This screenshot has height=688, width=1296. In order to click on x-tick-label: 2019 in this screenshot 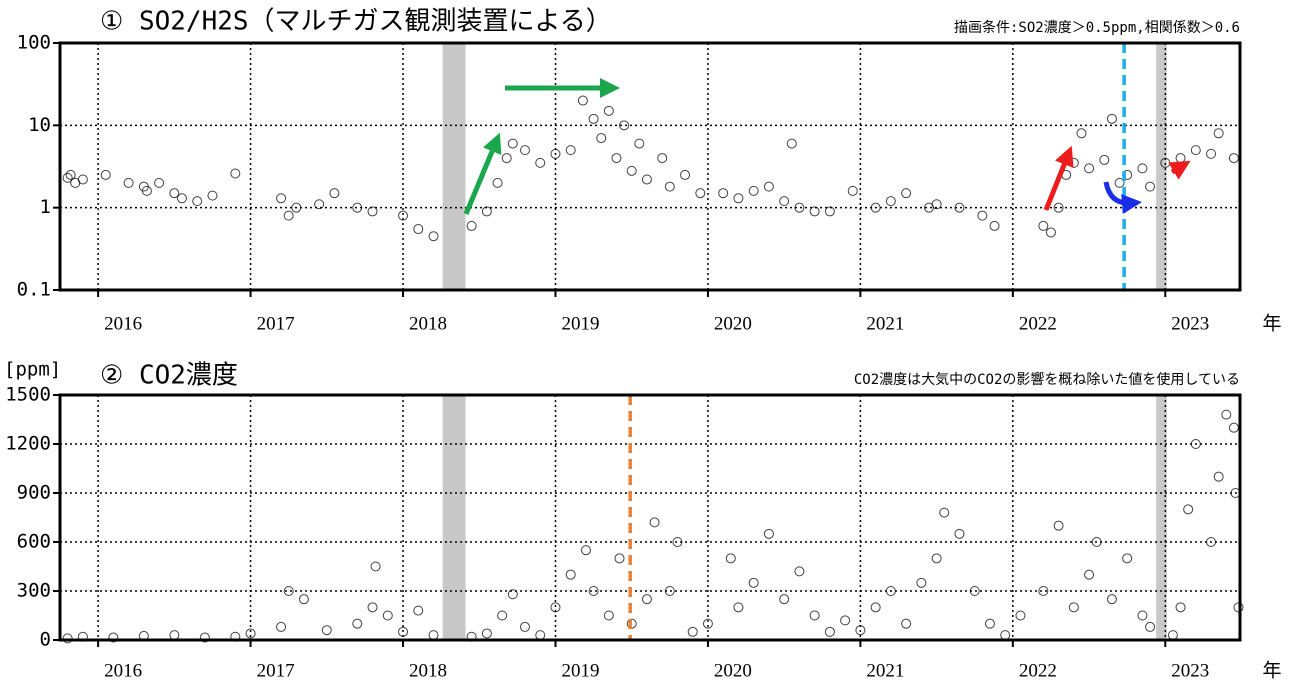, I will do `click(580, 670)`.